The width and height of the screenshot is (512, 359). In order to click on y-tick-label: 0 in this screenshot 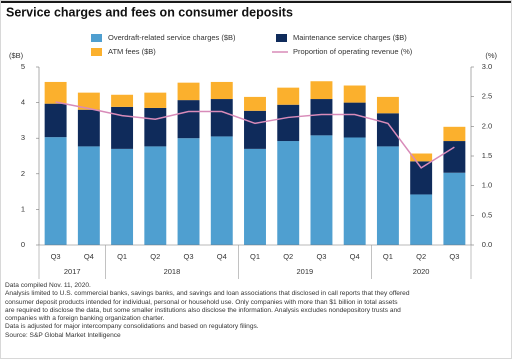, I will do `click(23, 244)`.